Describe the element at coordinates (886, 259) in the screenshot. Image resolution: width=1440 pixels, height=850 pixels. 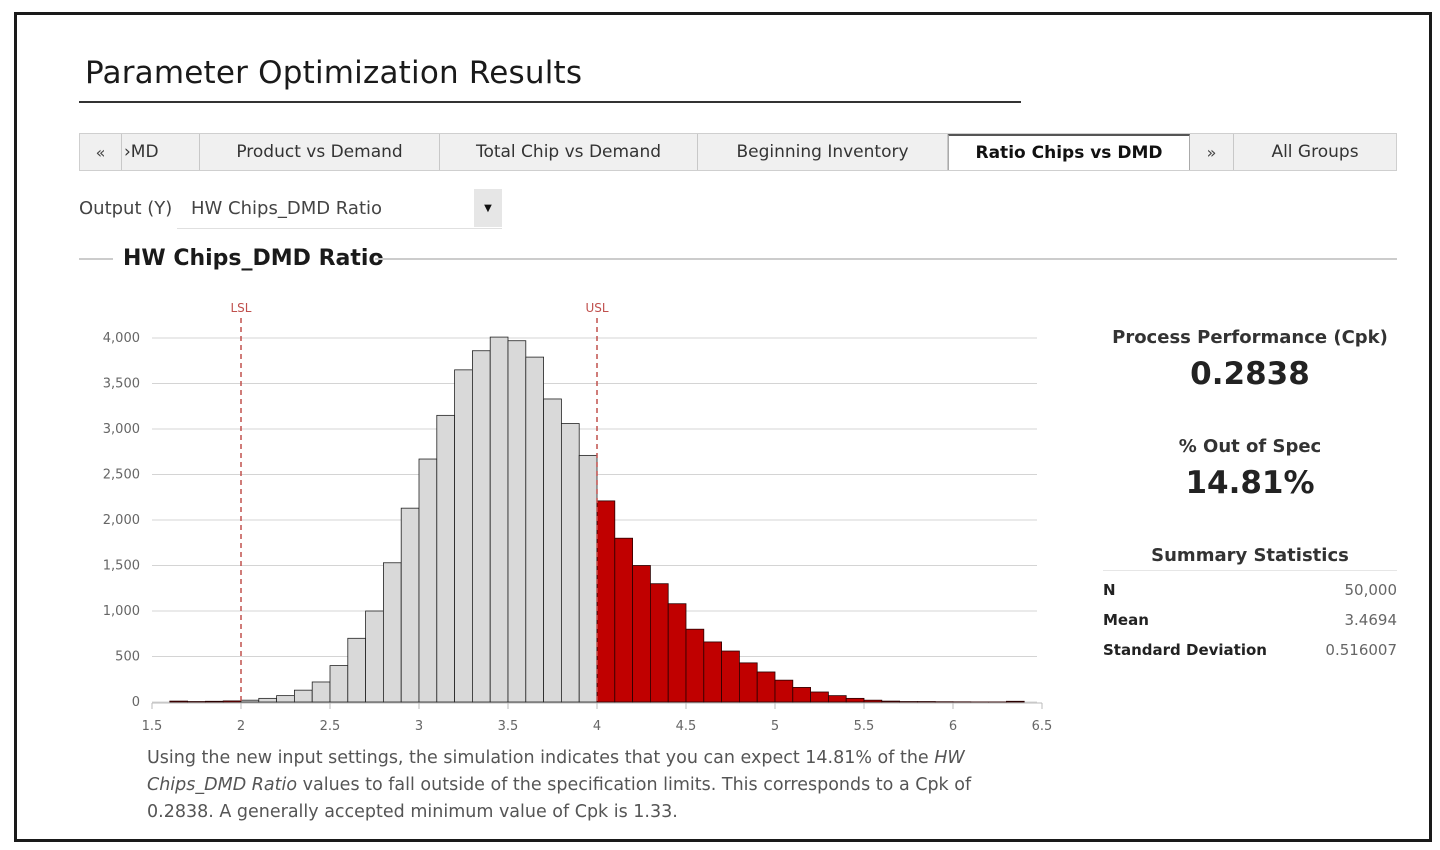
I see `section-divider-right` at that location.